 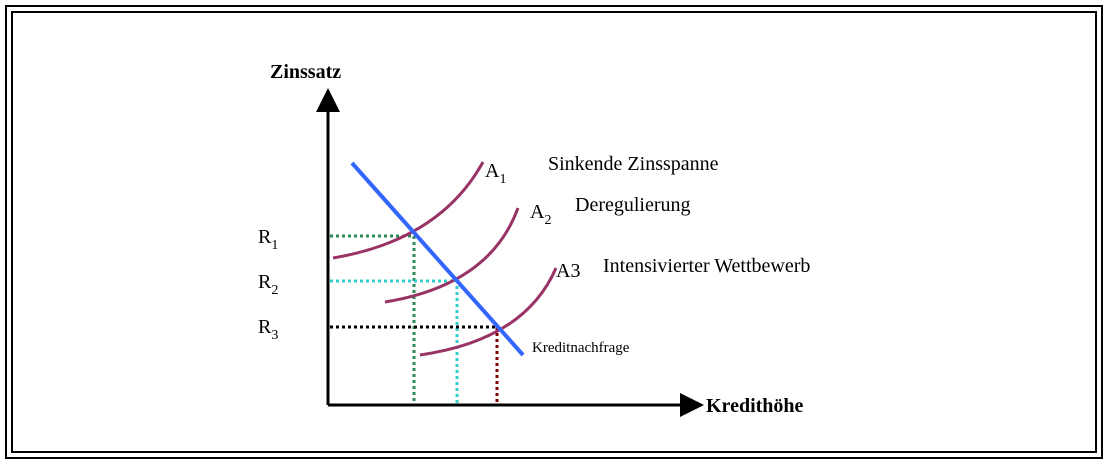 I want to click on demand-line, so click(x=437, y=259).